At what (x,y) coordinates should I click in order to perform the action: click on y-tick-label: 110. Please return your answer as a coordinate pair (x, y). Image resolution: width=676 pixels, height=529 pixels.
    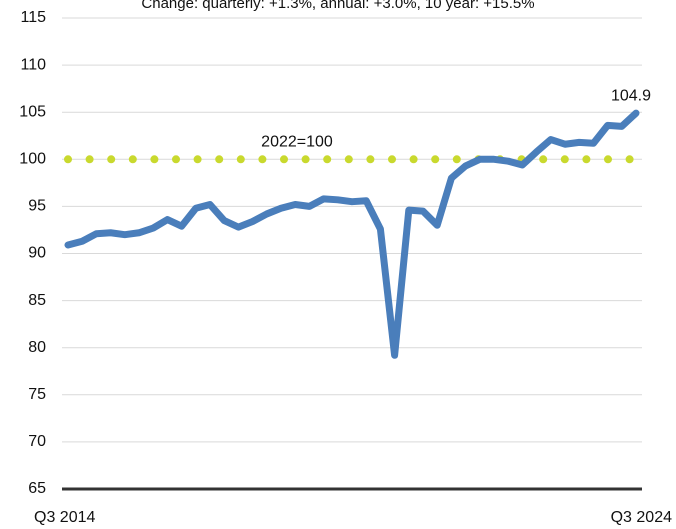
    Looking at the image, I should click on (33, 64).